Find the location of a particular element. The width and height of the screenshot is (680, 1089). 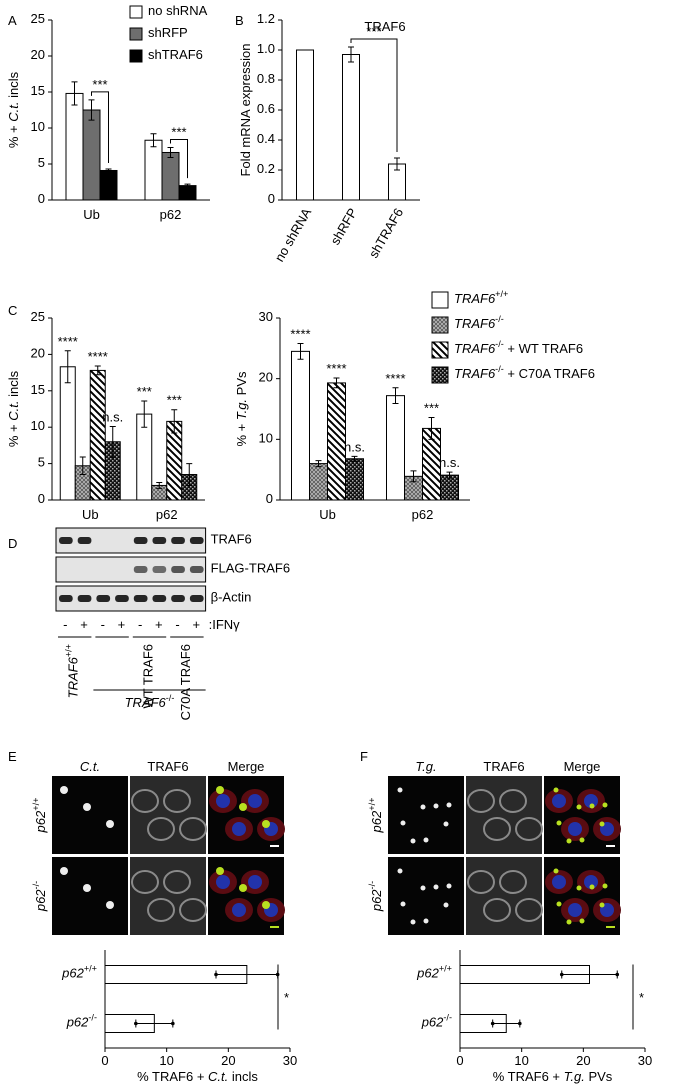

y-tick-label: 25 is located at coordinates (38, 18).